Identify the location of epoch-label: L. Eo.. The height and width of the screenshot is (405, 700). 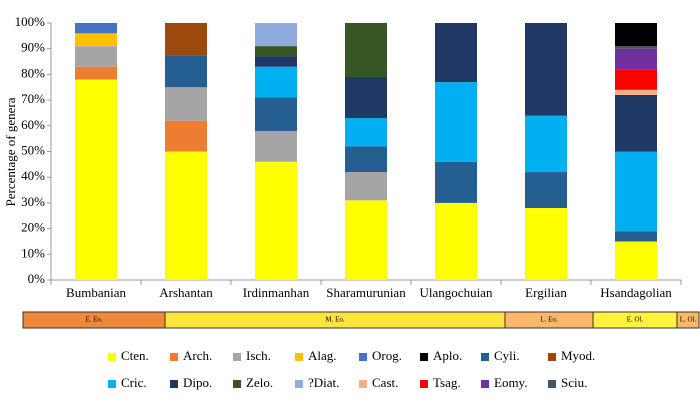
(549, 320).